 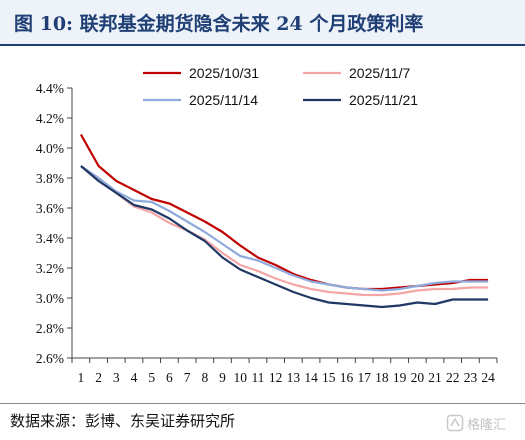 What do you see at coordinates (50, 328) in the screenshot?
I see `y-tick-label: 2.8%` at bounding box center [50, 328].